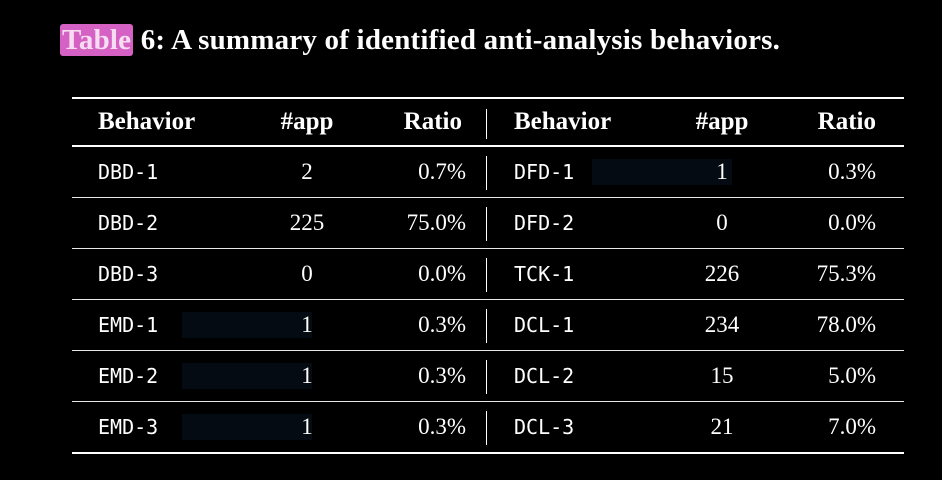  I want to click on cell-behavior-left: EMD-1, so click(128, 325).